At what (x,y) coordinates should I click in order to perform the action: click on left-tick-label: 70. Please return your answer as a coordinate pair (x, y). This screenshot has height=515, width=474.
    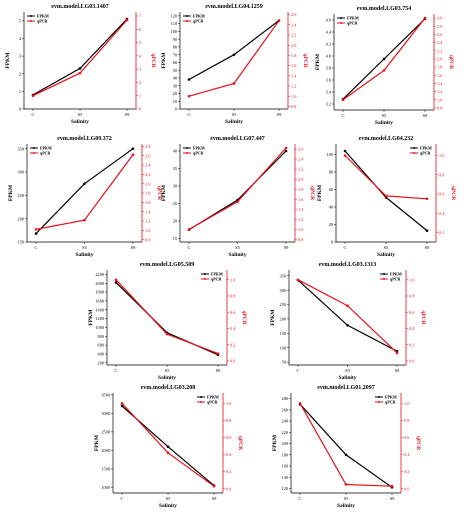
    Looking at the image, I should click on (175, 54).